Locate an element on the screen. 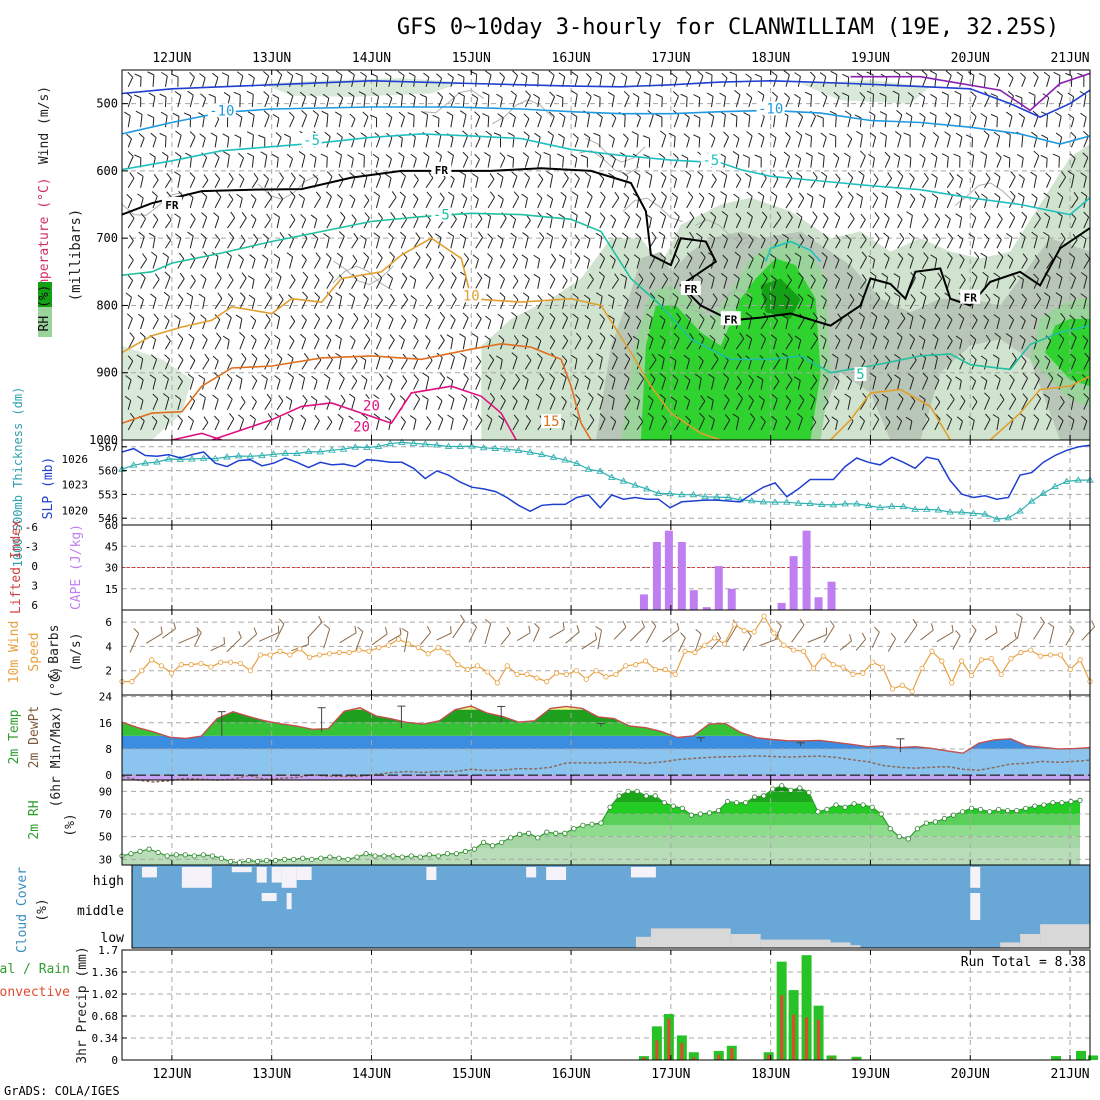 The height and width of the screenshot is (1100, 1100). thickness-marker is located at coordinates (215, 458).